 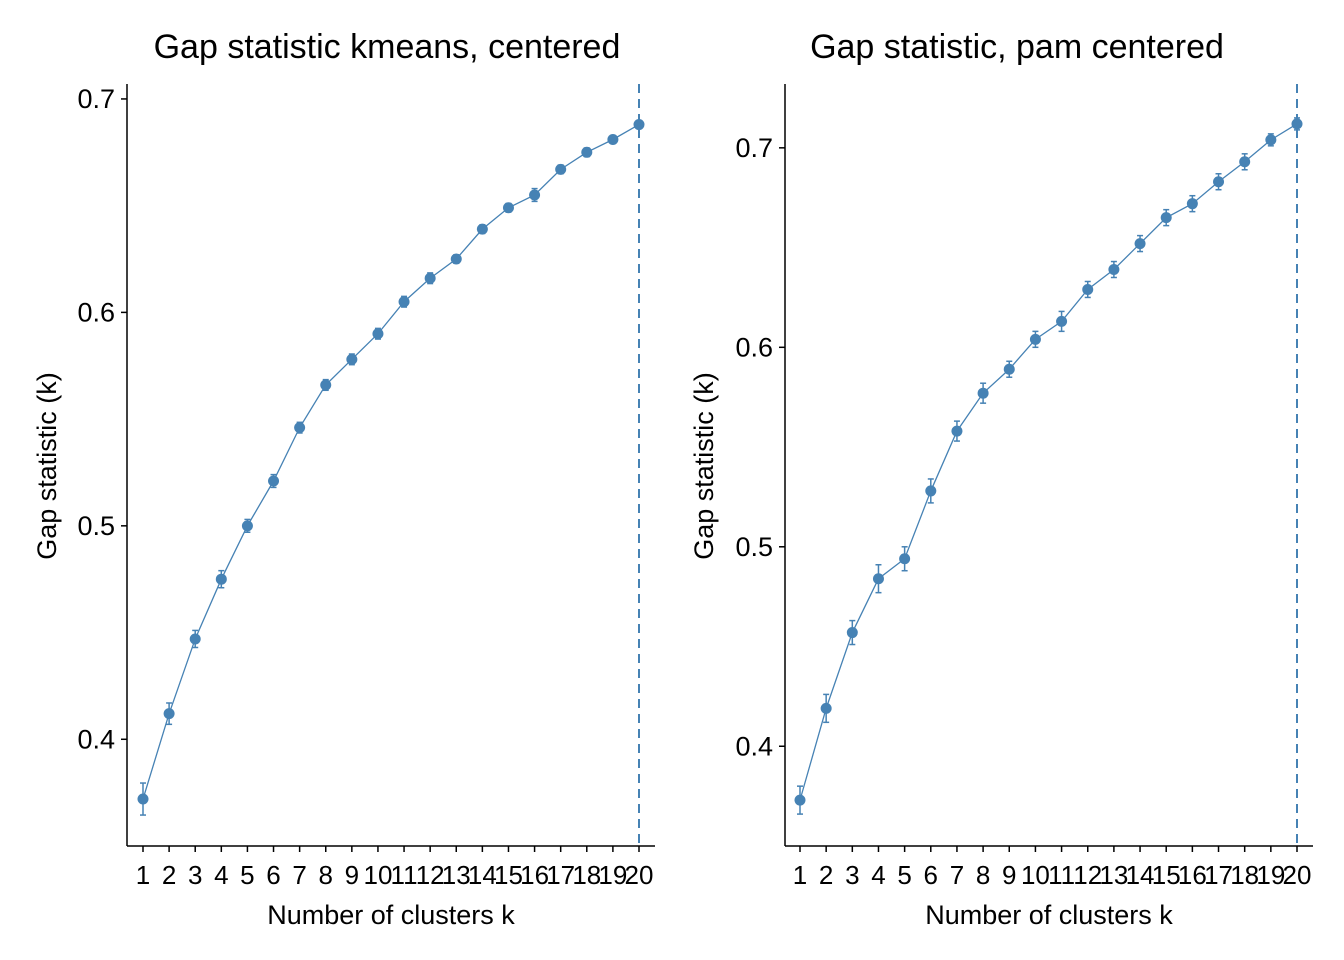 I want to click on panel-title: Gap statistic, pam centered, so click(x=1017, y=47).